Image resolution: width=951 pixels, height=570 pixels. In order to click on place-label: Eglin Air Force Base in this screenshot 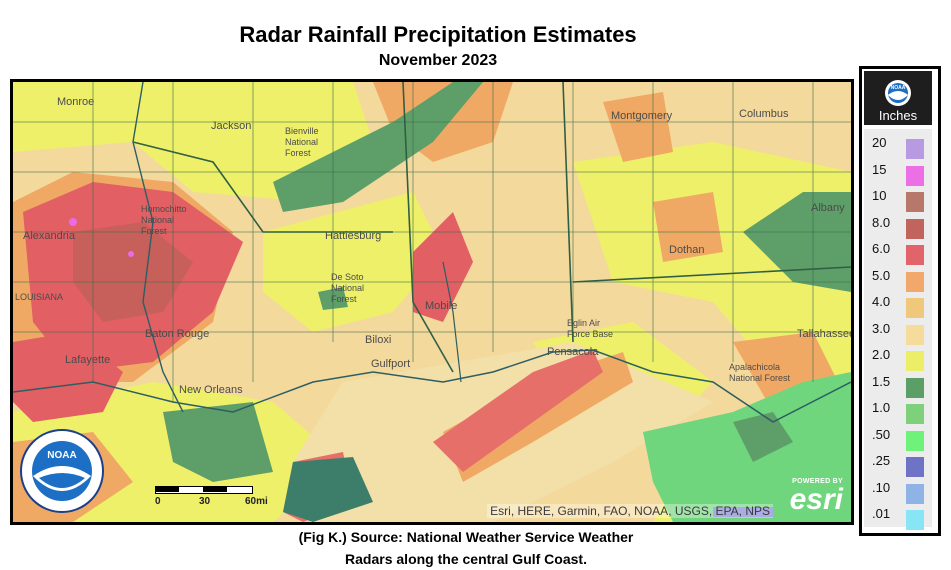, I will do `click(590, 328)`.